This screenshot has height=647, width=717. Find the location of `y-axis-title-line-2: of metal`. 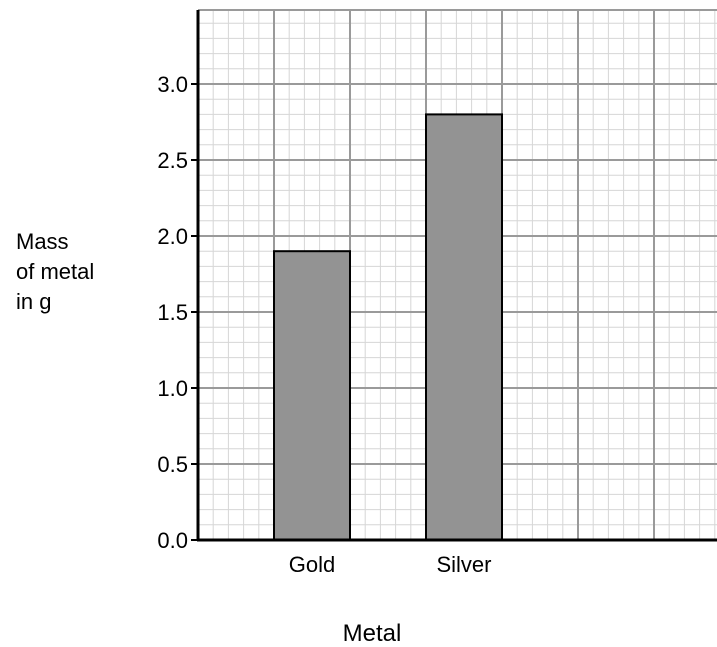

y-axis-title-line-2: of metal is located at coordinates (55, 271).